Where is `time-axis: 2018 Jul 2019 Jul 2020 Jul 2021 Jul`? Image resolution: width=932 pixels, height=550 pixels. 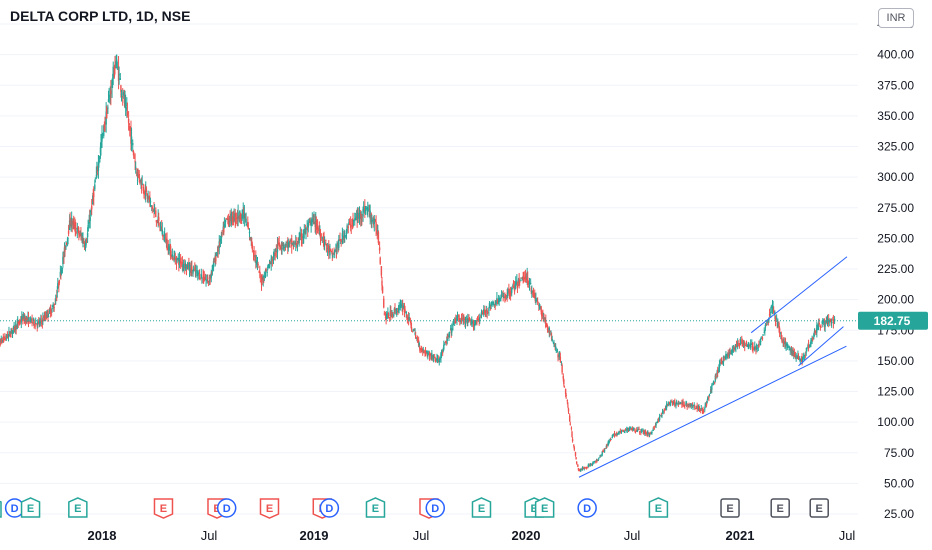
time-axis: 2018 Jul 2019 Jul 2020 Jul 2021 Jul is located at coordinates (472, 535).